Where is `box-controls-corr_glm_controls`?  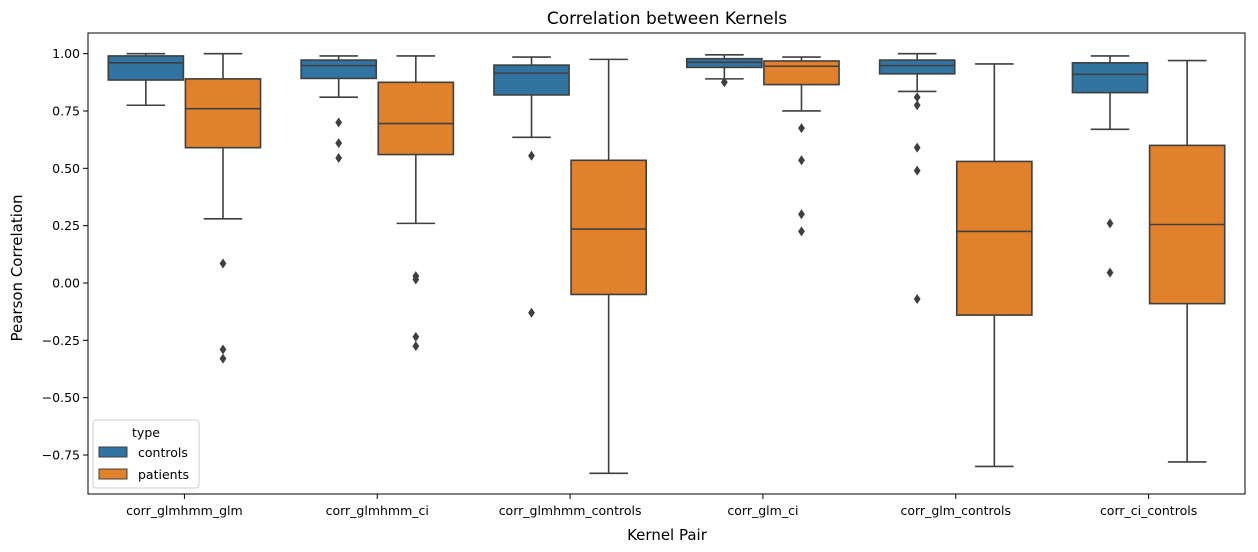
box-controls-corr_glm_controls is located at coordinates (917, 178).